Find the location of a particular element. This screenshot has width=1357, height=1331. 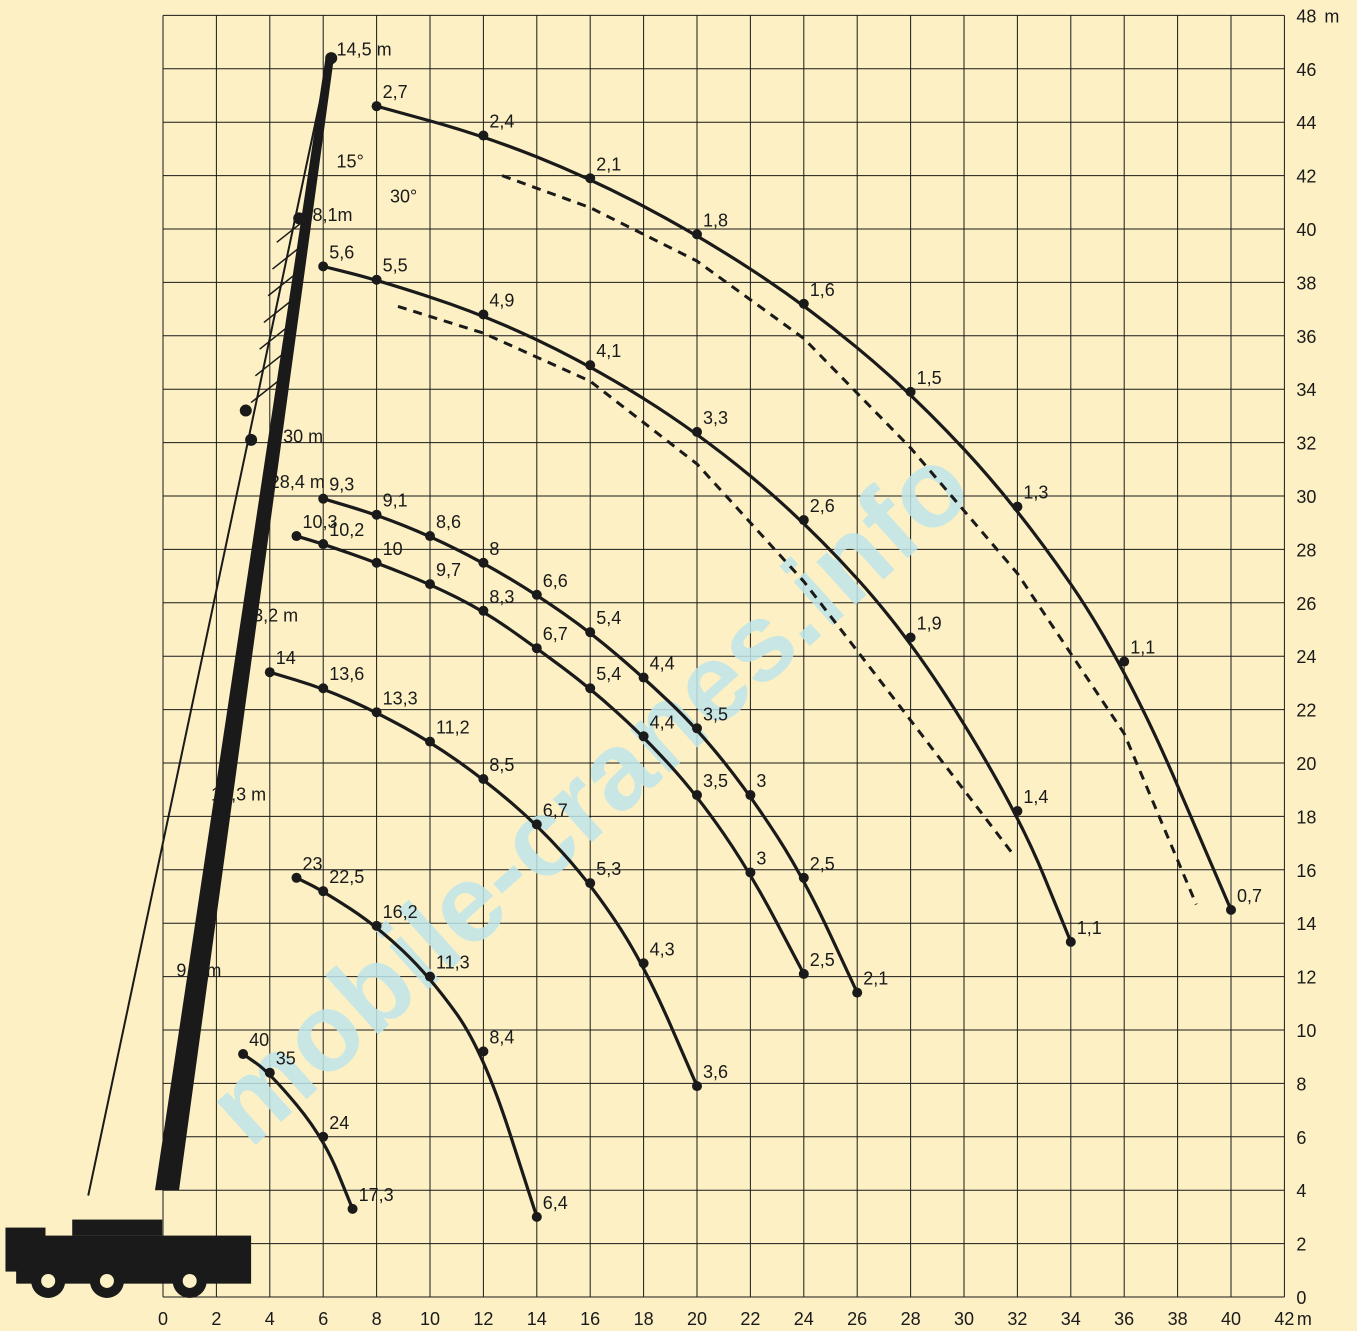

x-tick-label: 8 is located at coordinates (377, 1319).